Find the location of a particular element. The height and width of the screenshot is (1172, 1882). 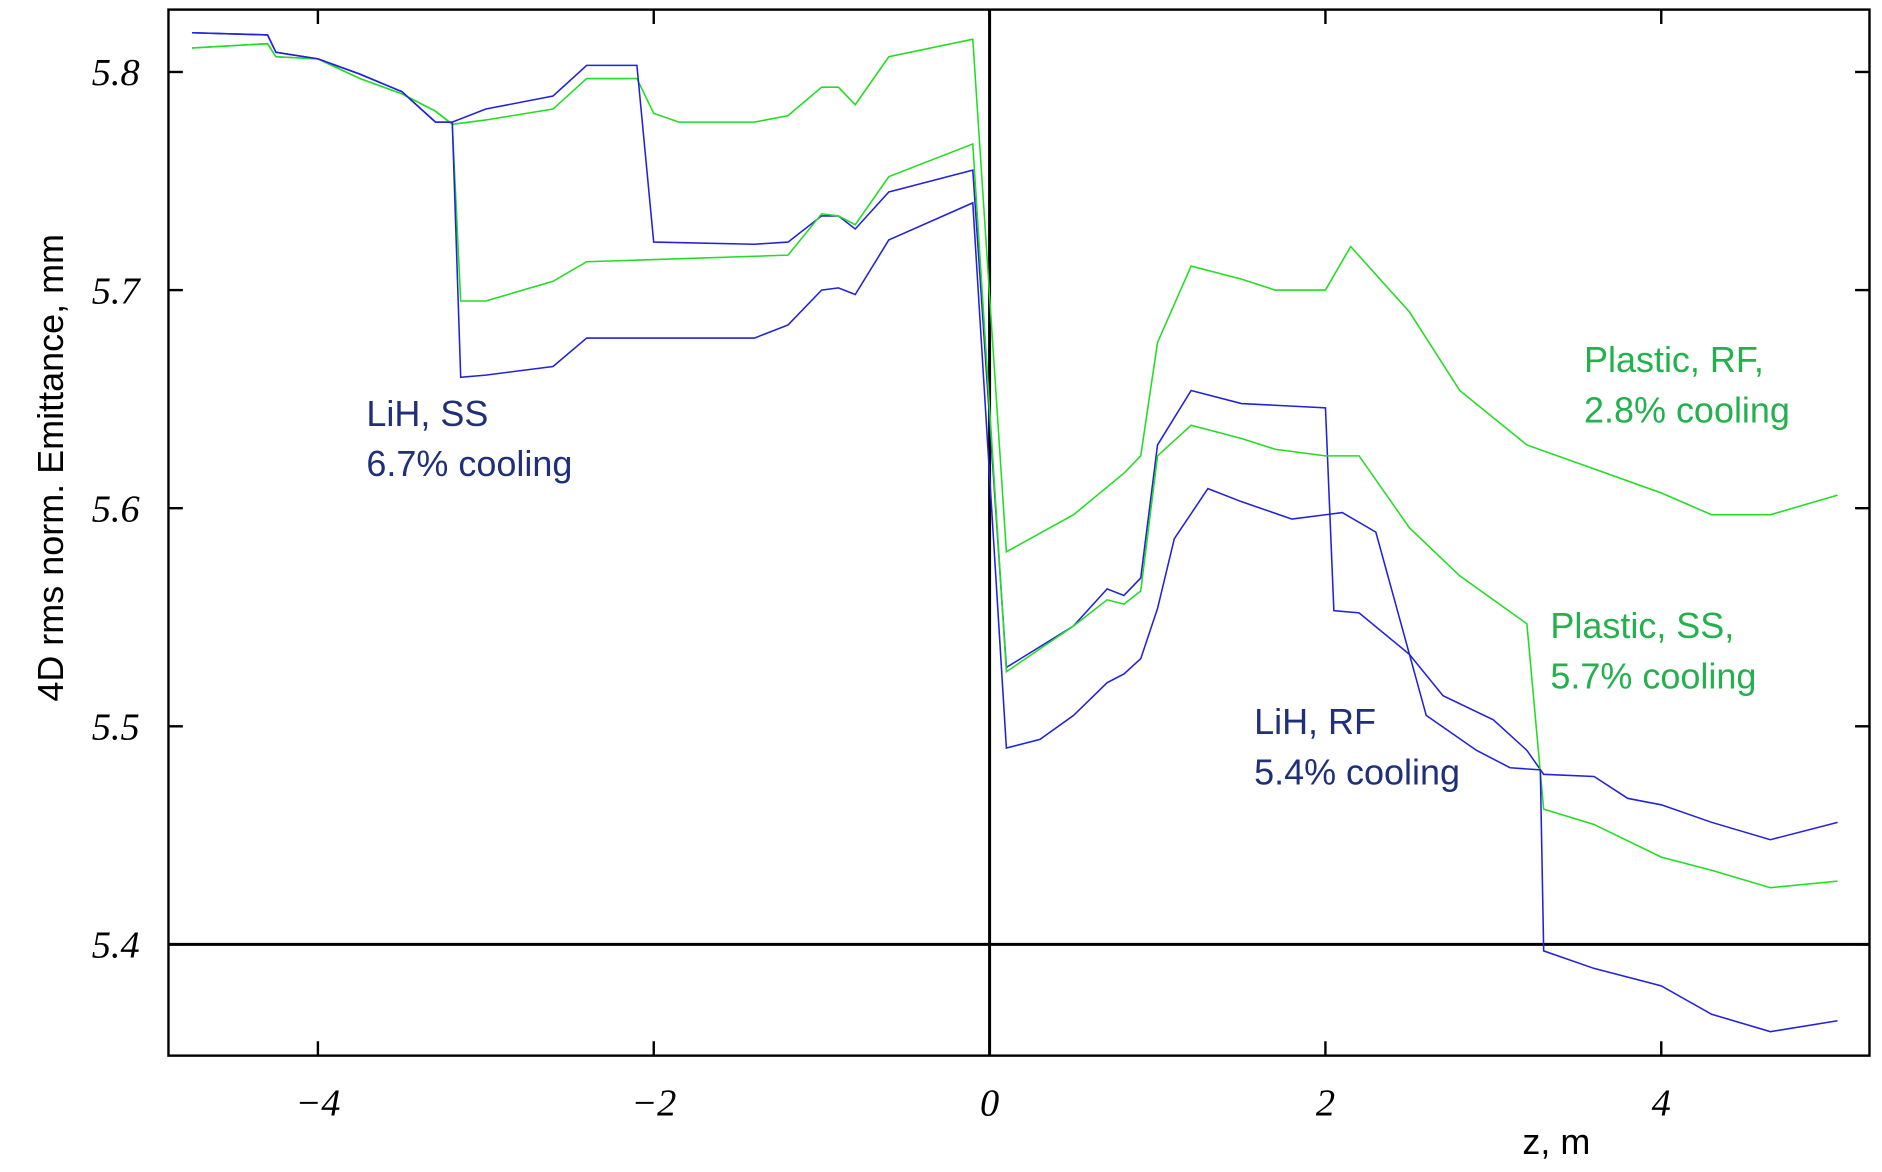

x-tick-label: −4 is located at coordinates (317, 1104).